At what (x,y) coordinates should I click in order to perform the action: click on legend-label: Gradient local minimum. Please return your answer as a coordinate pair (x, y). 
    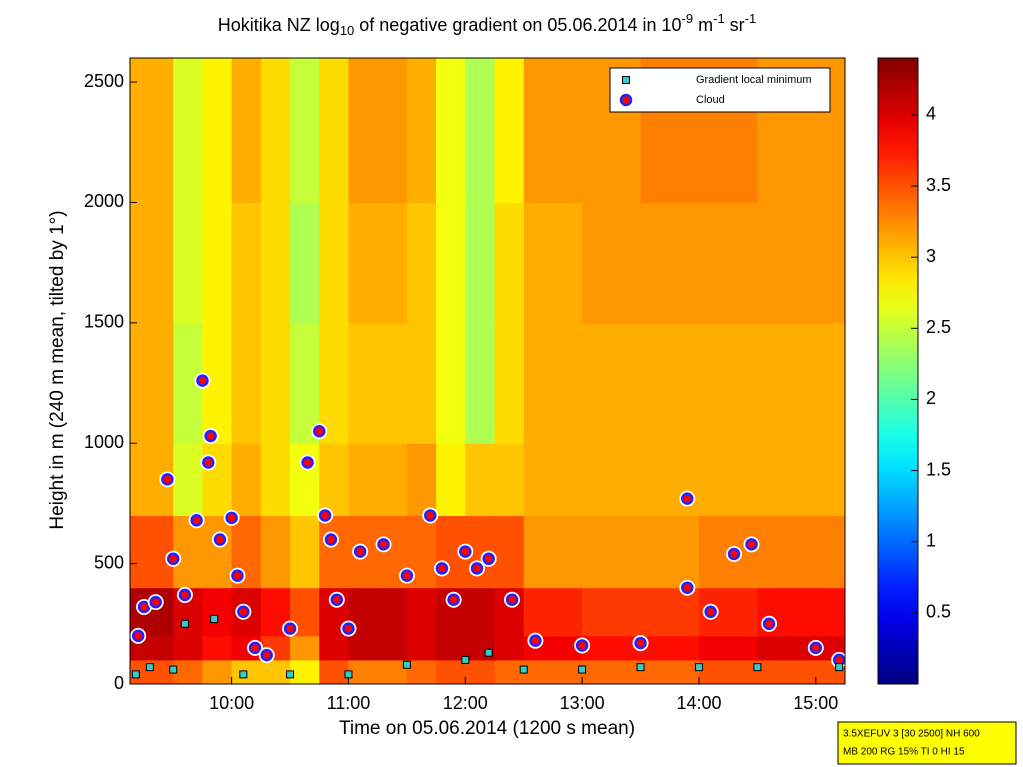
    Looking at the image, I should click on (754, 80).